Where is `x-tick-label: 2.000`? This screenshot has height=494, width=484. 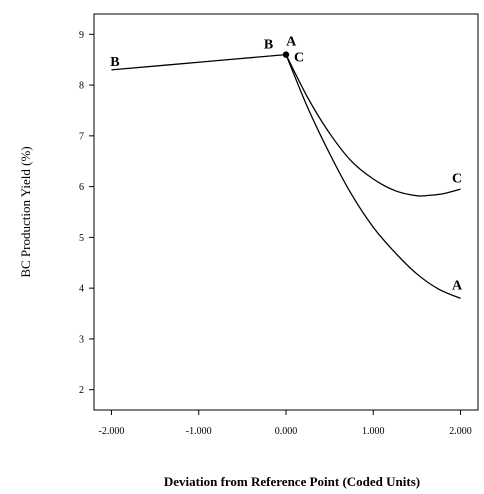 x-tick-label: 2.000 is located at coordinates (460, 431).